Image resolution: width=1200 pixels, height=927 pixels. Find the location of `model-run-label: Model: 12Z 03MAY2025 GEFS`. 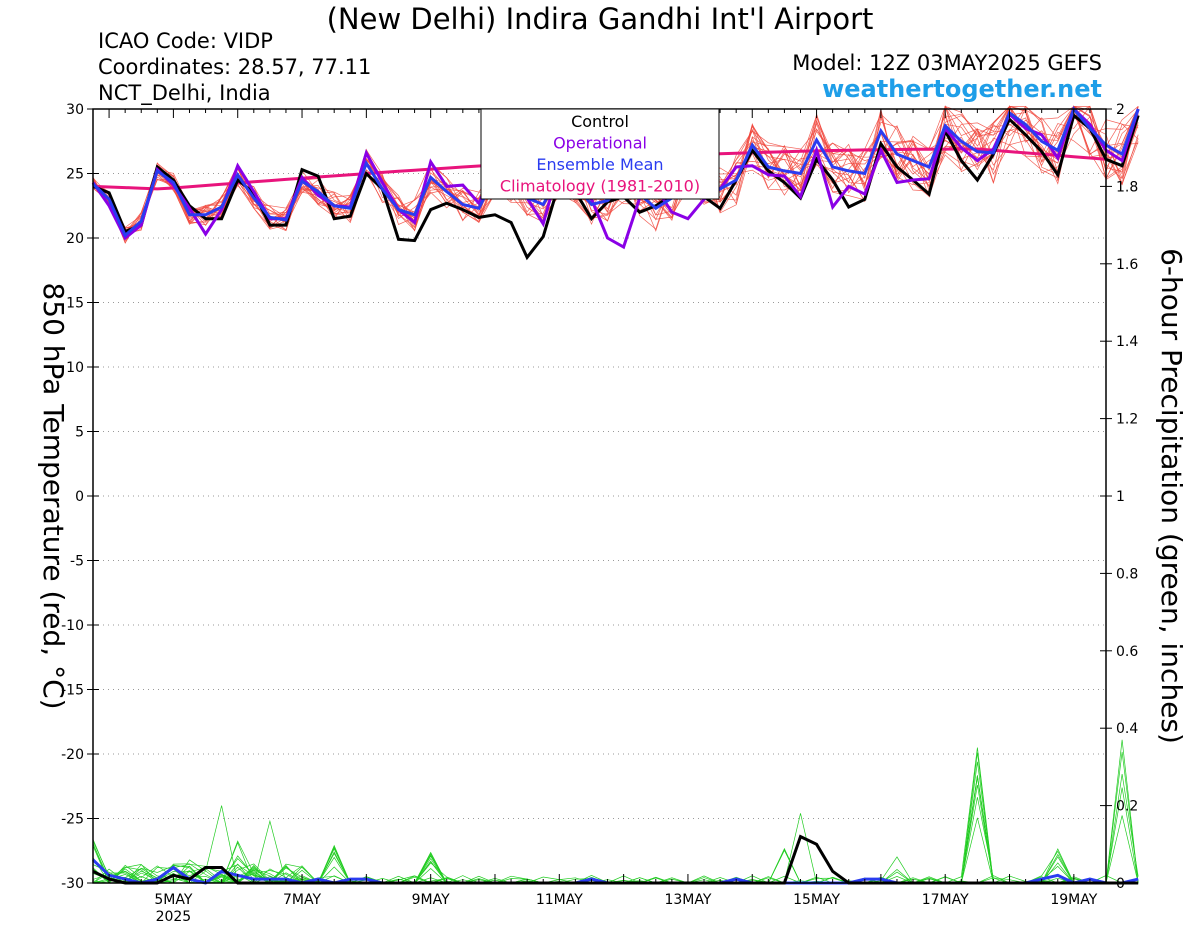

model-run-label: Model: 12Z 03MAY2025 GEFS is located at coordinates (947, 63).